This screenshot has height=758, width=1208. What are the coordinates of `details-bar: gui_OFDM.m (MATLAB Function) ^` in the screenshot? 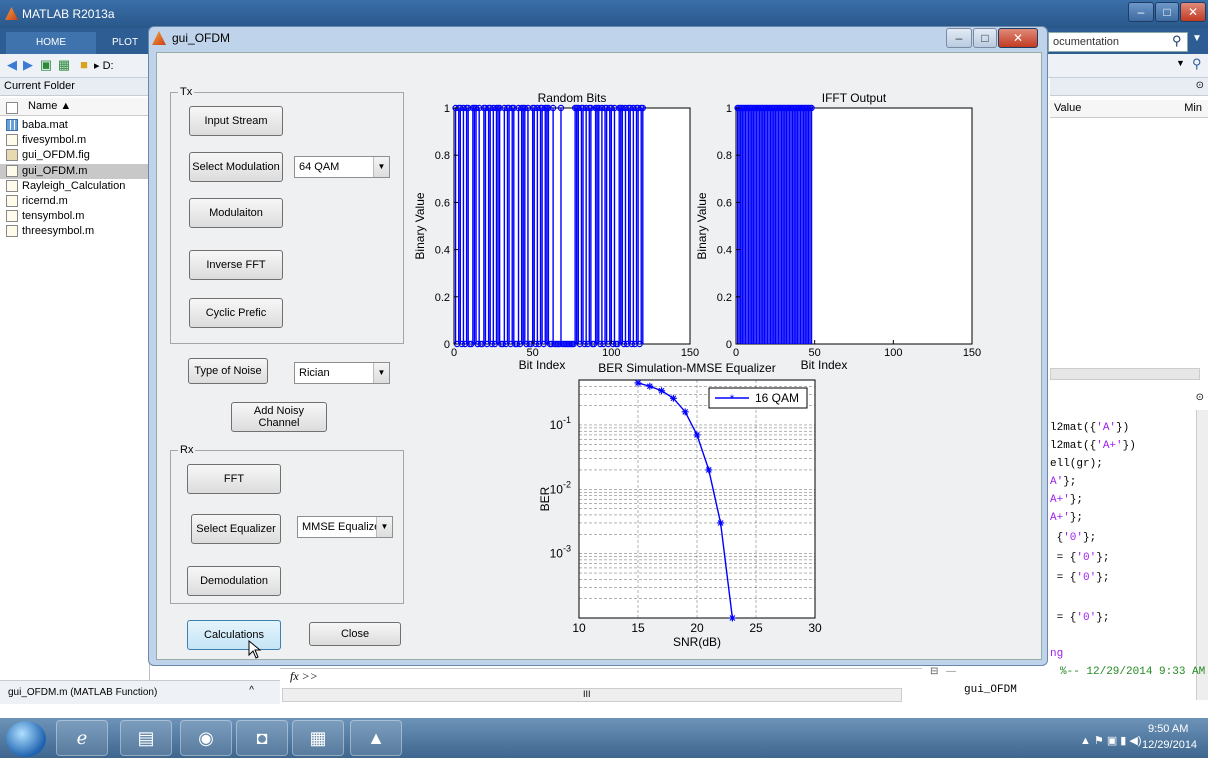 It's located at (140, 692).